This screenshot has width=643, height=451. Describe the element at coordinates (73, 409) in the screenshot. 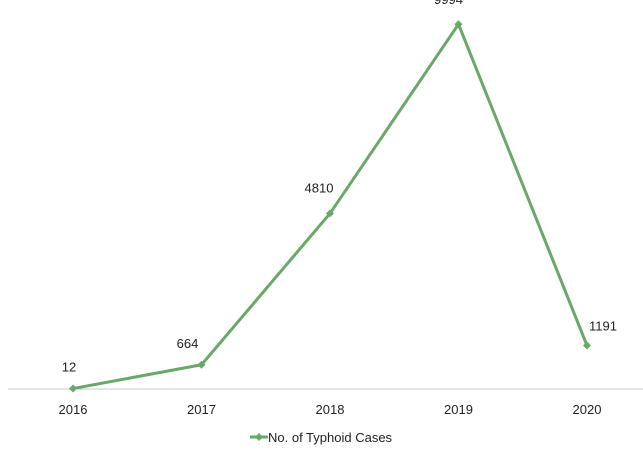

I see `x-tick-label: 2016` at that location.